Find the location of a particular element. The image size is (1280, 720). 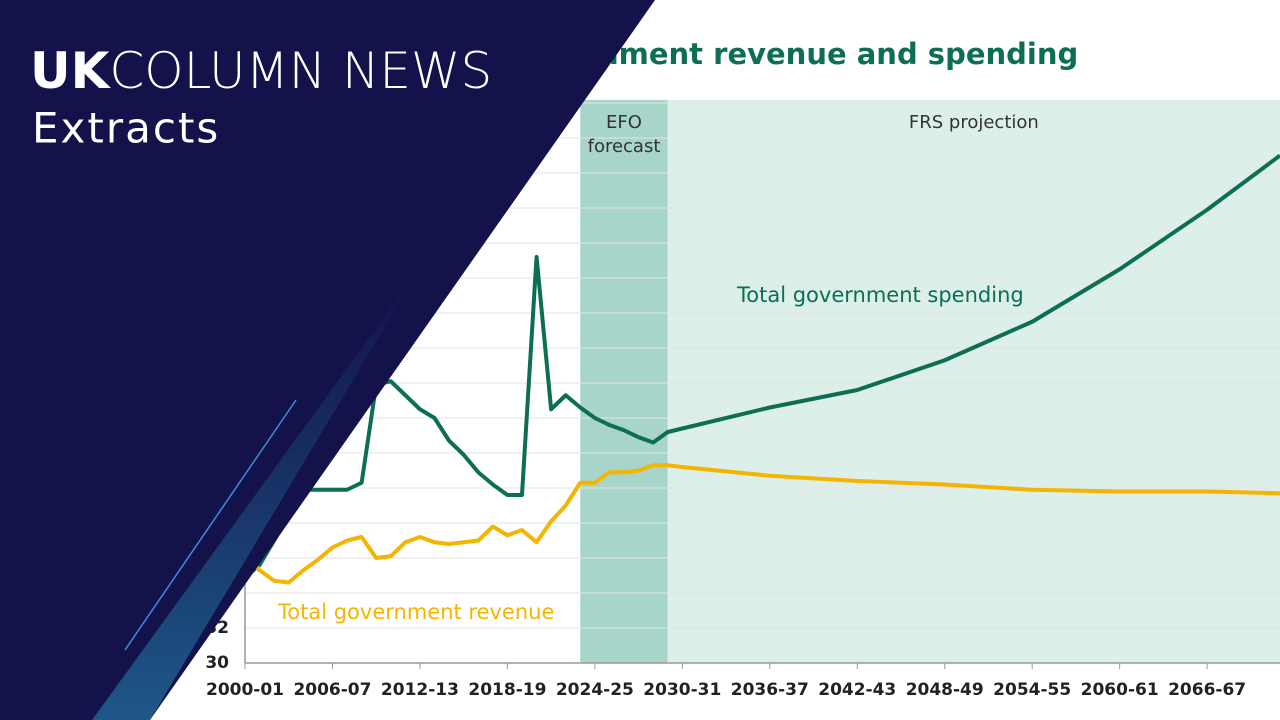

region-label: EFO is located at coordinates (624, 122).